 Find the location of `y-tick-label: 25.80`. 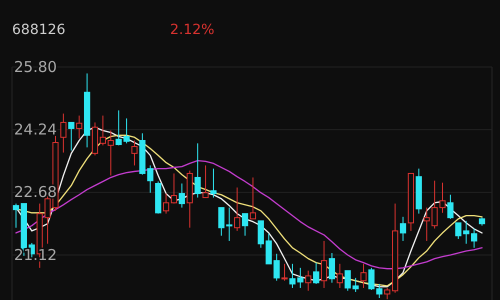

y-tick-label: 25.80 is located at coordinates (35, 67).